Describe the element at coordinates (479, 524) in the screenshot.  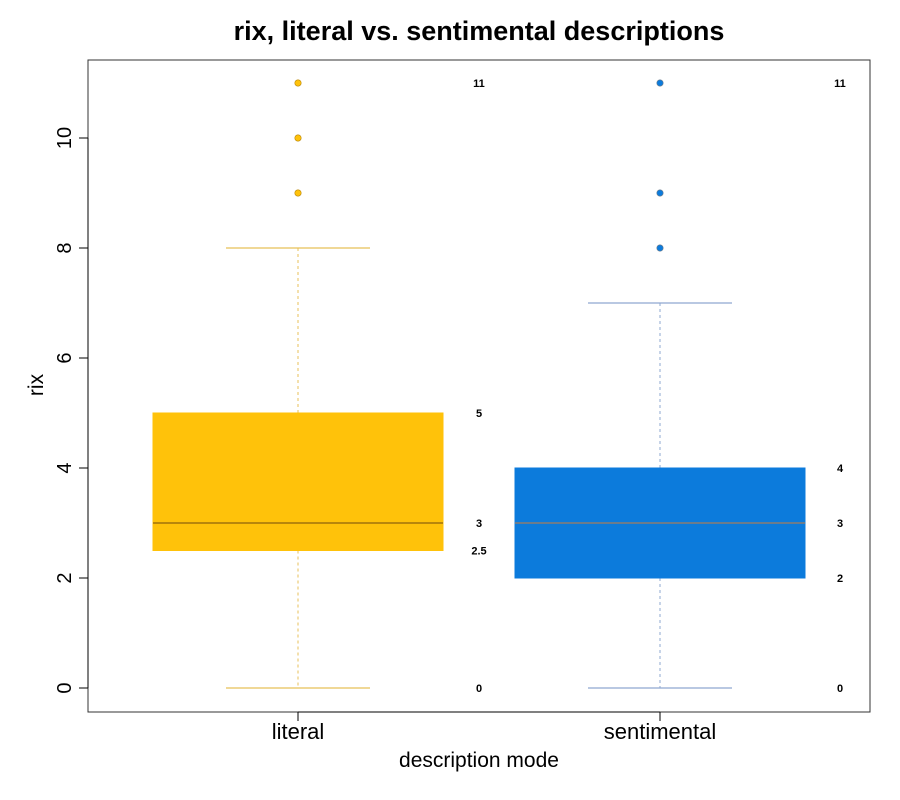
I see `literal-stat-label-2: 3` at that location.